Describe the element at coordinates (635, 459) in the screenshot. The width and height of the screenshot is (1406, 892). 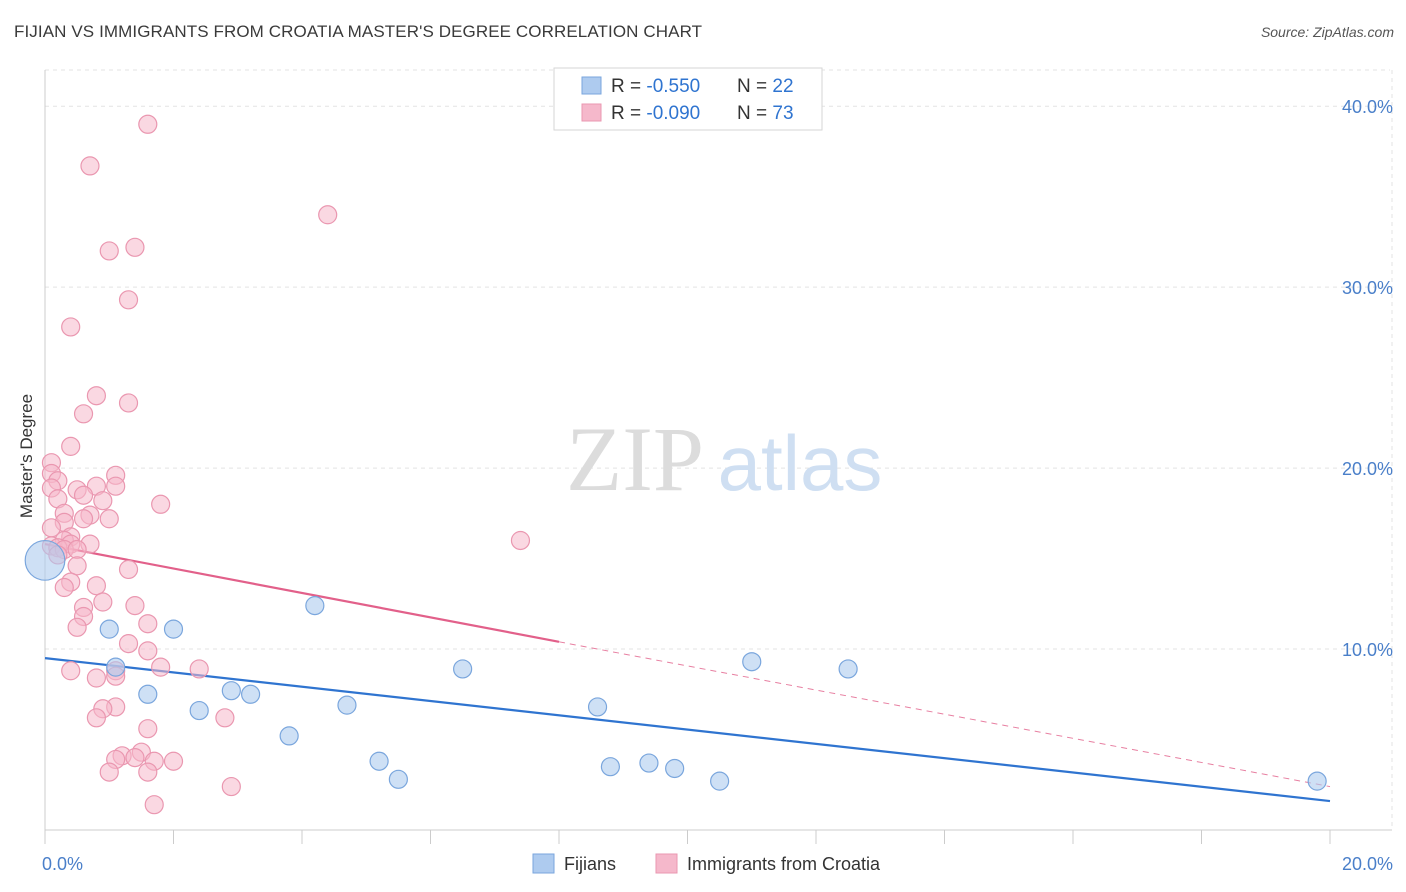
I see `watermark-zip: ZIP` at that location.